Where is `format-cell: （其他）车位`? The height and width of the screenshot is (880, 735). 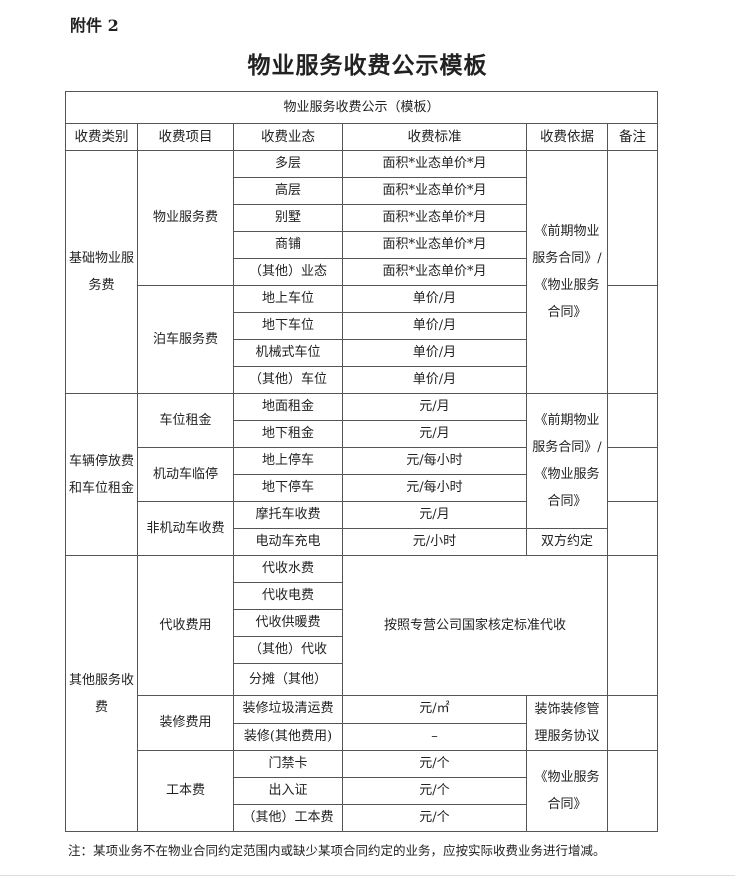
format-cell: （其他）车位 is located at coordinates (288, 380).